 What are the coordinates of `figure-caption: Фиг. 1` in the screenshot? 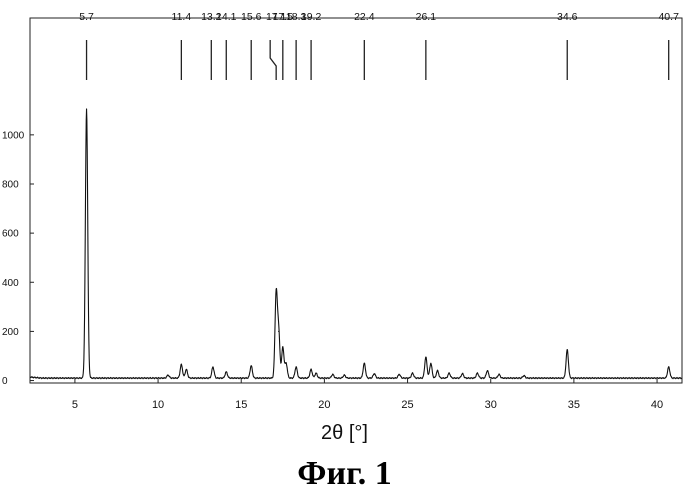 It's located at (344, 474).